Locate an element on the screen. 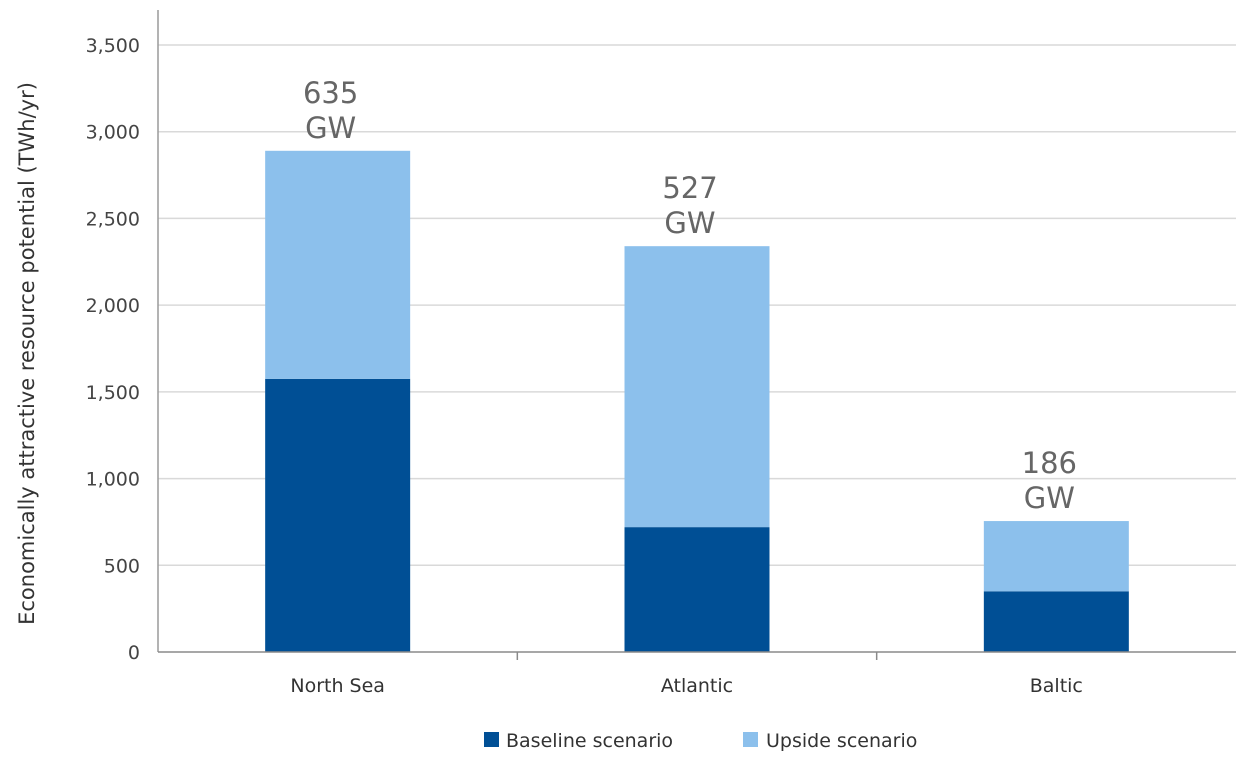  capacity-value-label: 527 is located at coordinates (689, 188).